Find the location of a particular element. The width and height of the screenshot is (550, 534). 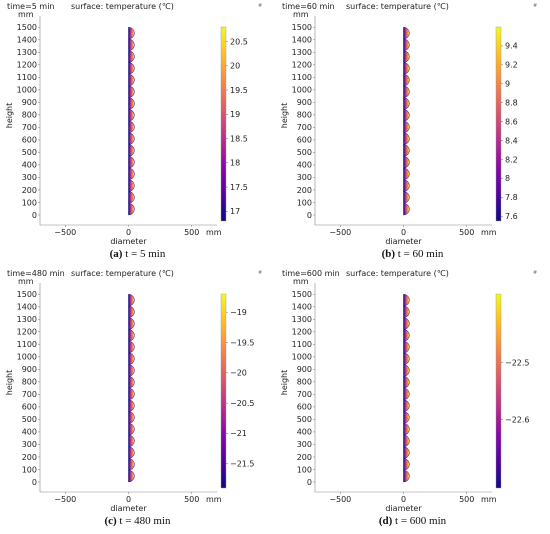

semicircle-stack-c is located at coordinates (131, 388).